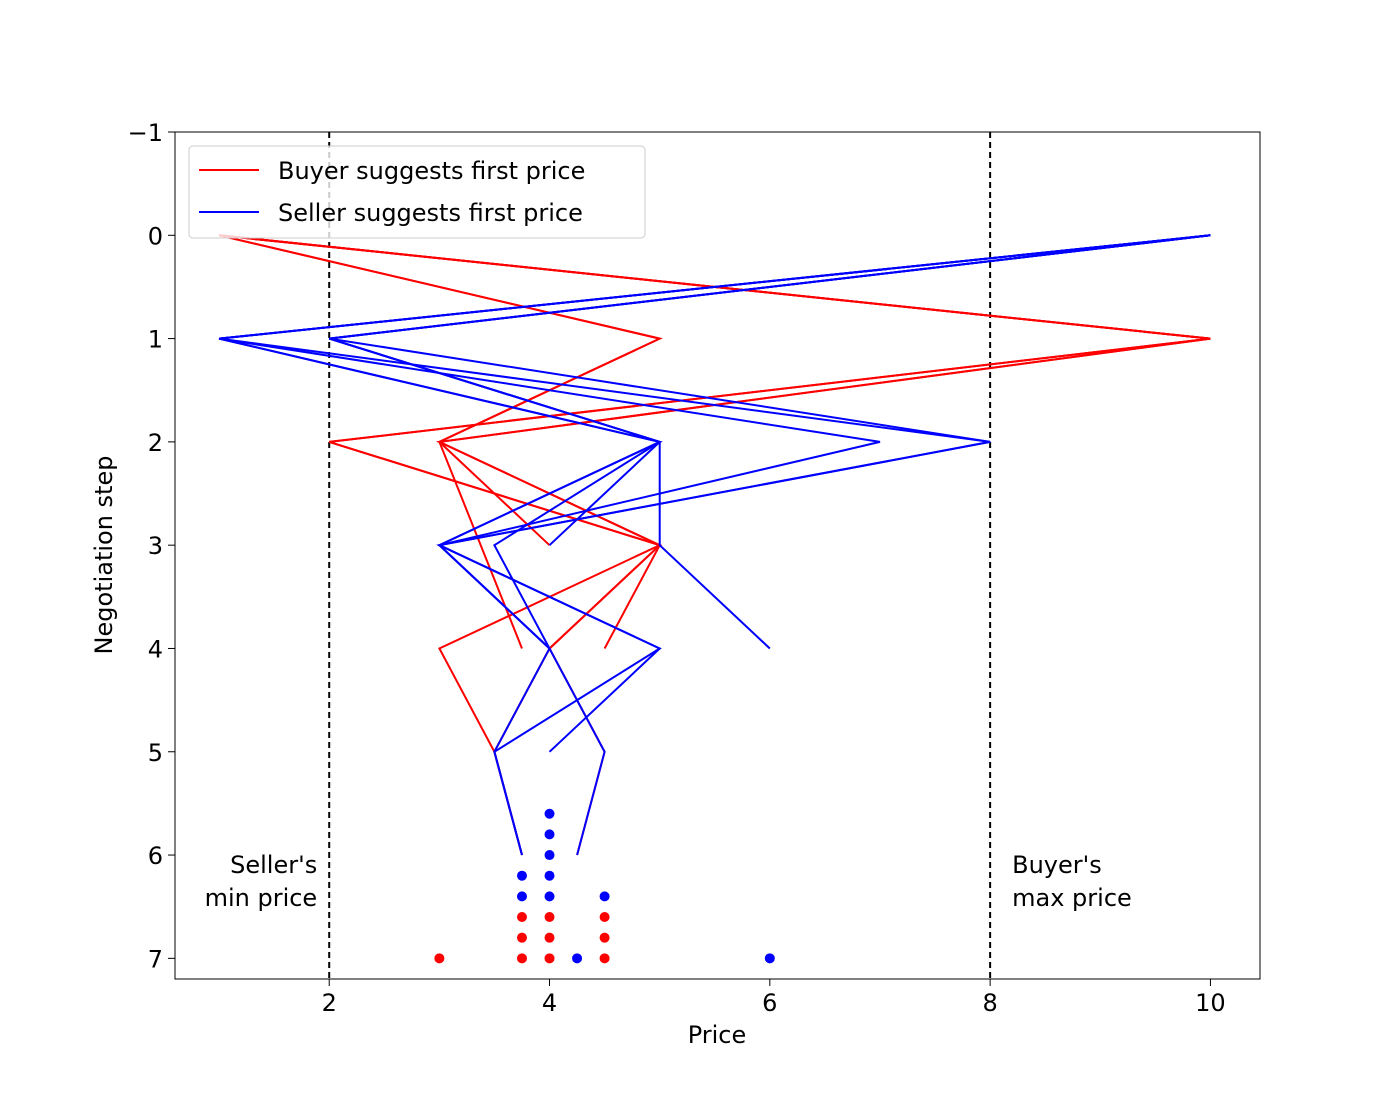 Image resolution: width=1400 pixels, height=1100 pixels. What do you see at coordinates (155, 236) in the screenshot?
I see `y-tick-label-1: 0` at bounding box center [155, 236].